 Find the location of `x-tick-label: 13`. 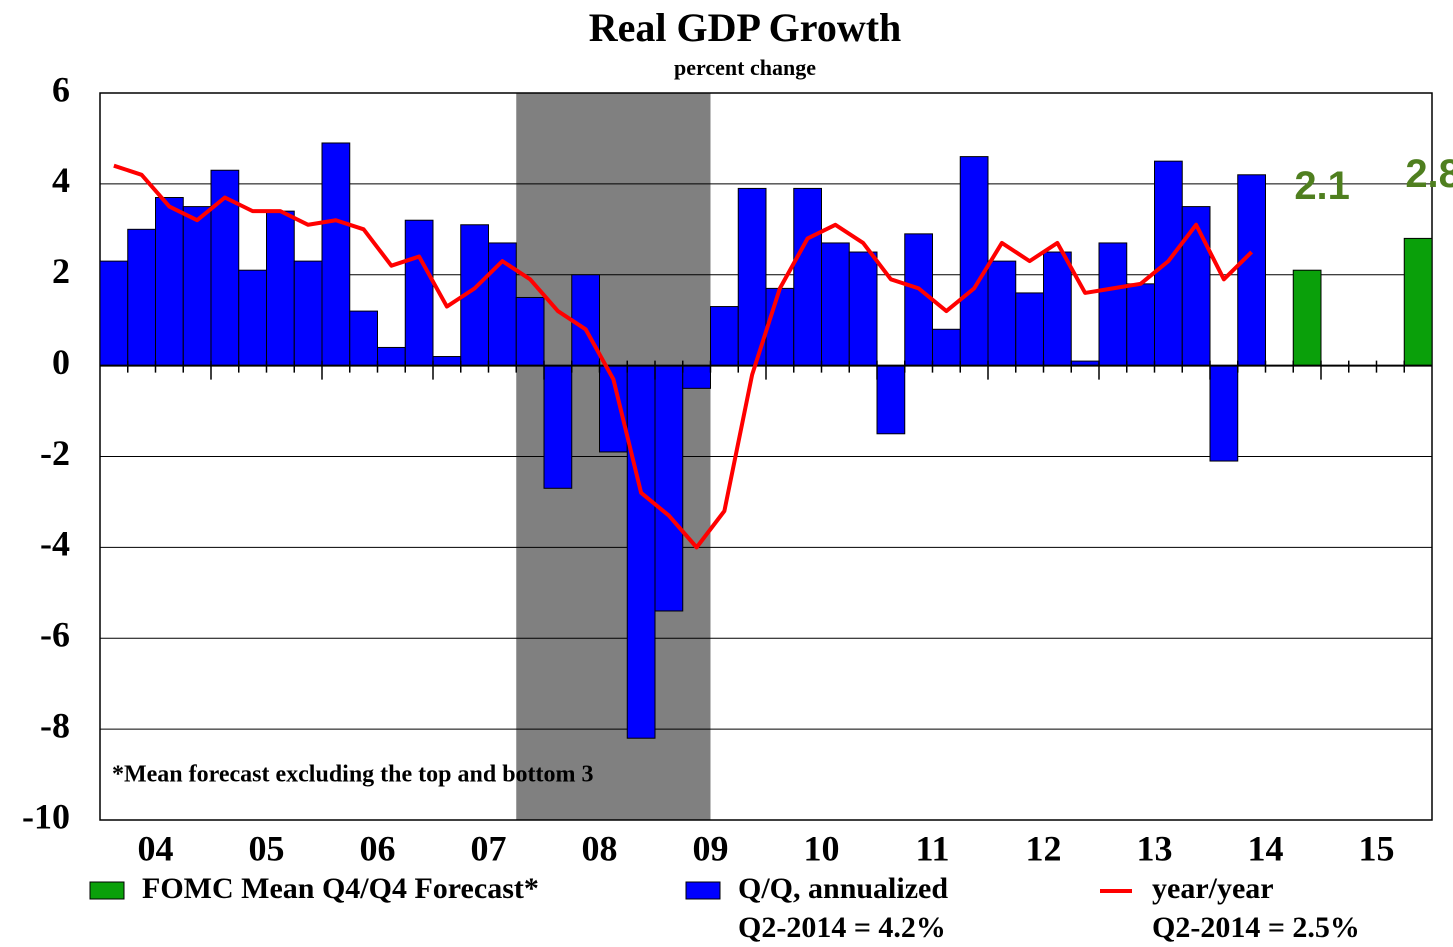

x-tick-label: 13 is located at coordinates (1155, 848).